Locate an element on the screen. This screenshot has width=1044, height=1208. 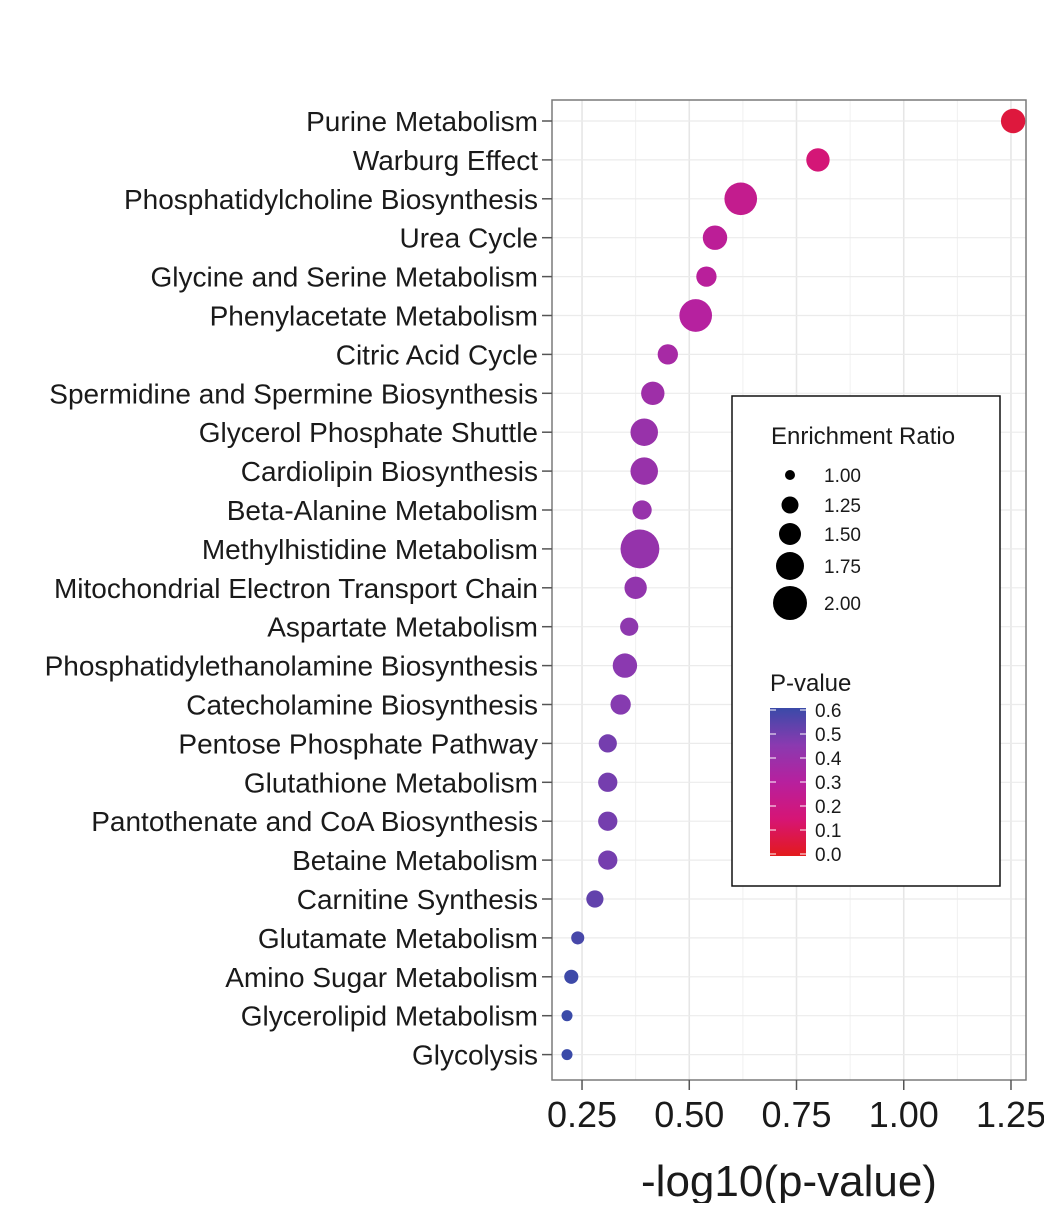
category-label: Citric Acid Cycle is located at coordinates (437, 354).